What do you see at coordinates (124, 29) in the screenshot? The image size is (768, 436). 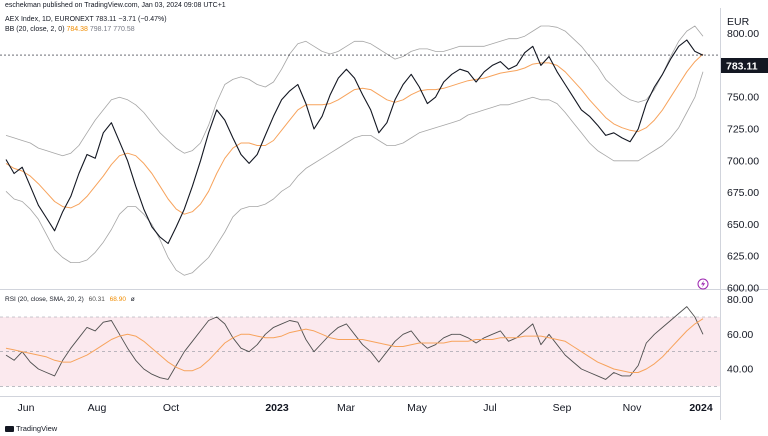 I see `bb-legend-lower: 770.58` at bounding box center [124, 29].